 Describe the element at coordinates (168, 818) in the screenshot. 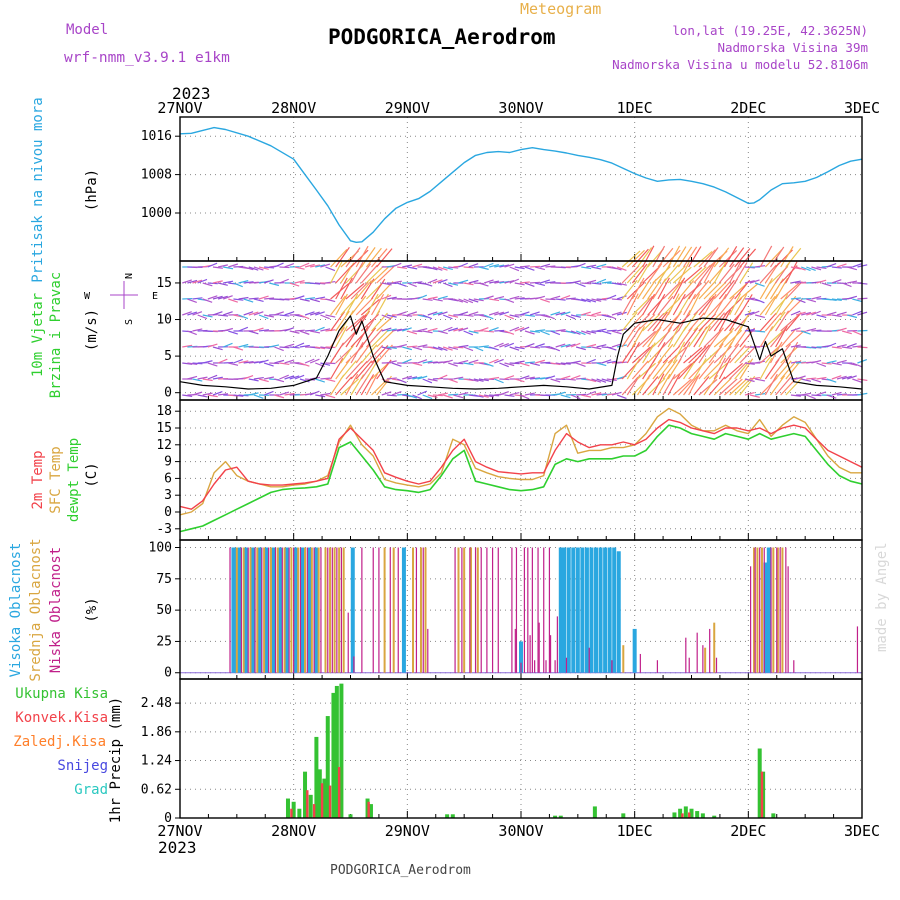

I see `precip-ytick-label: 0` at that location.